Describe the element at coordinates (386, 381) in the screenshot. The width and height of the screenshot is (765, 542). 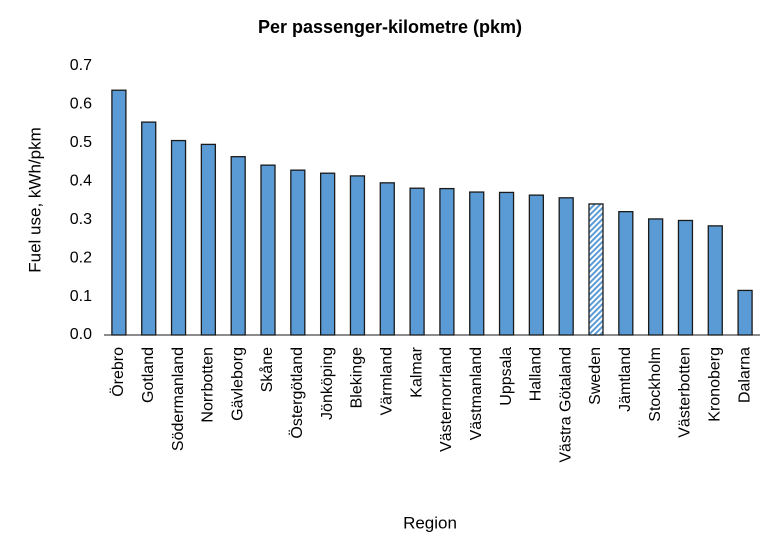
I see `x-tick-label: Värmland` at that location.